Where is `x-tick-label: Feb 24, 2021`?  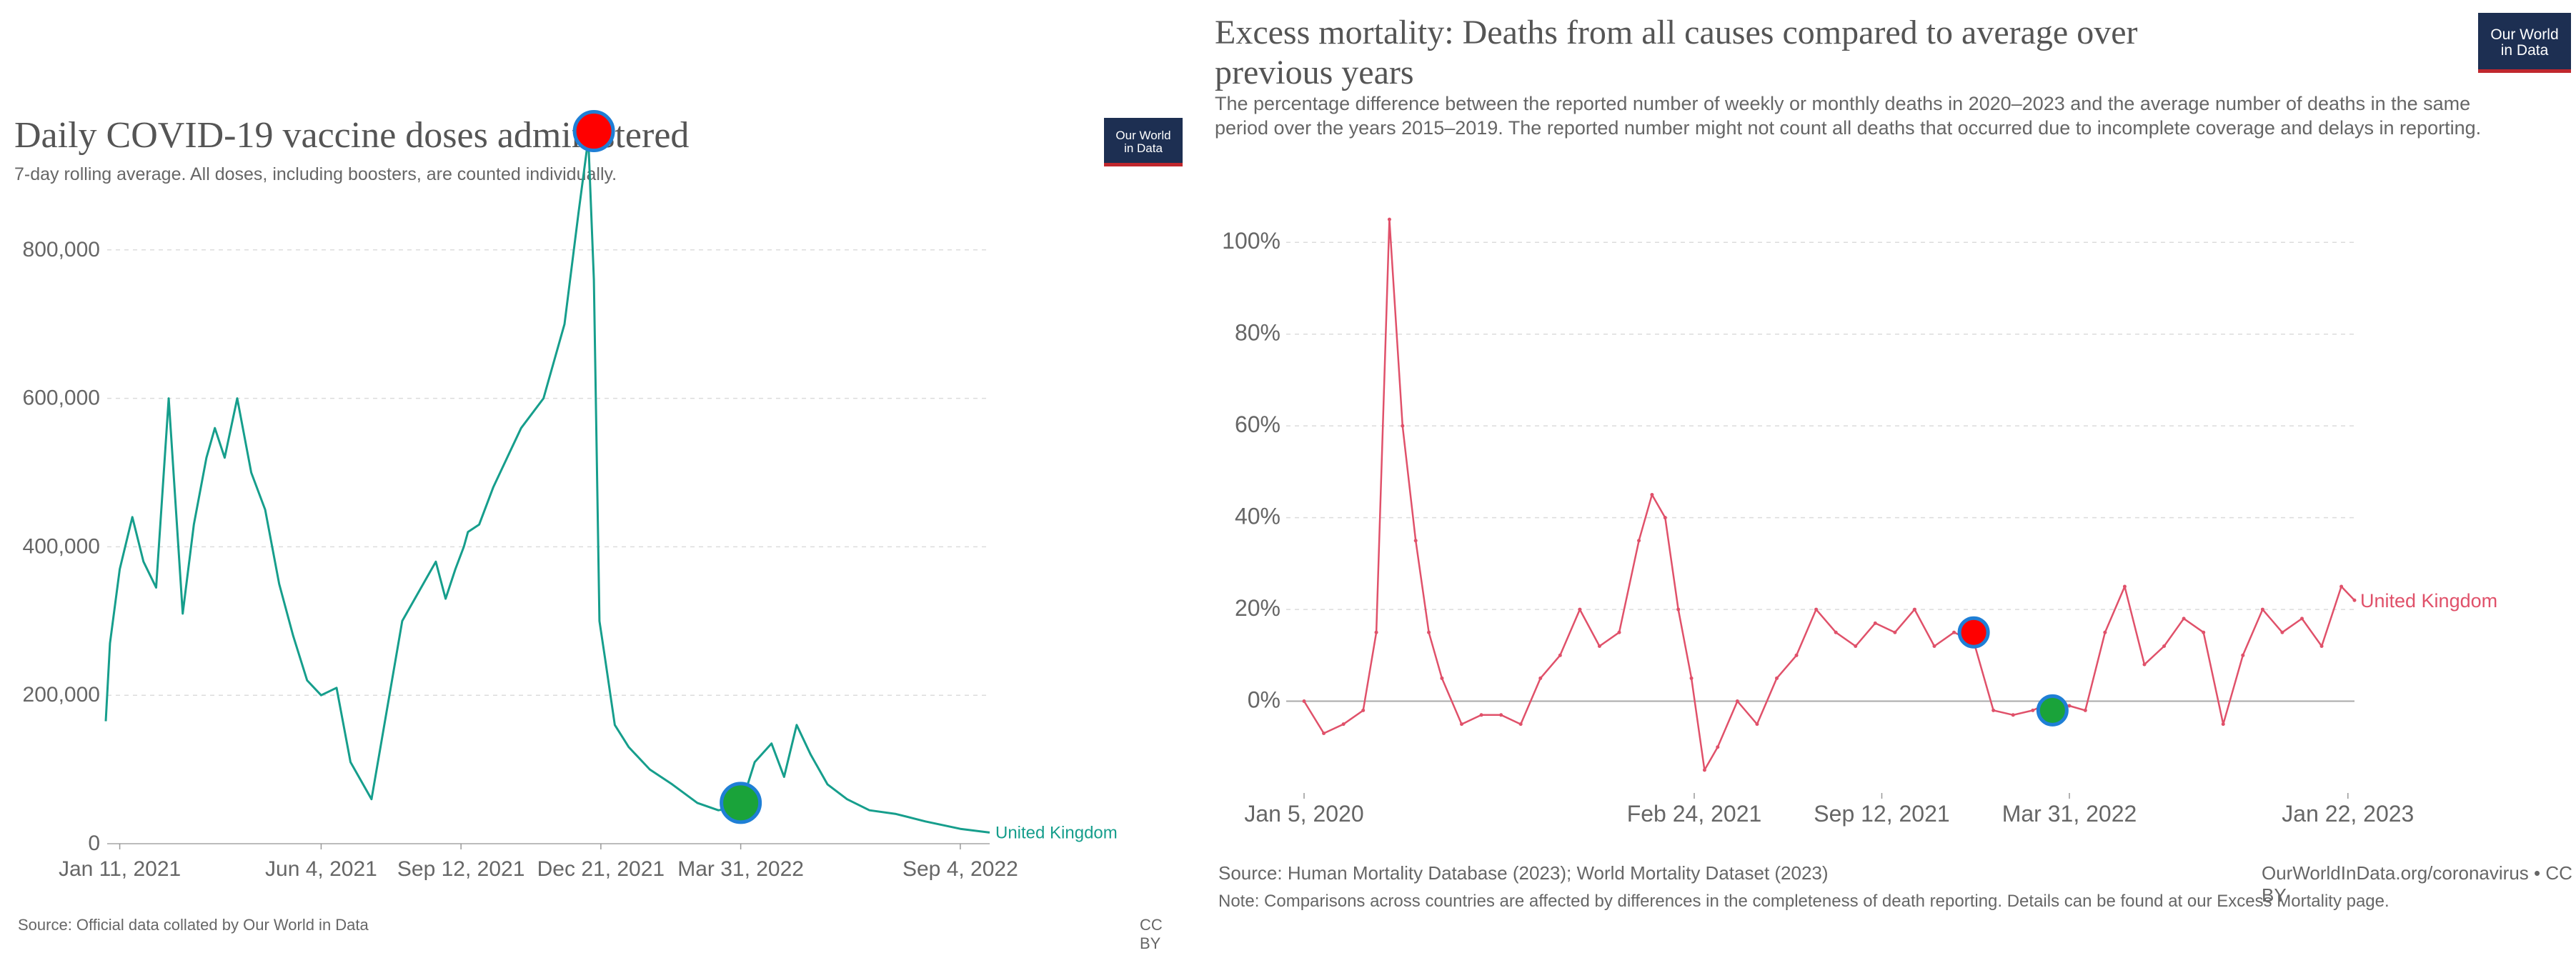
x-tick-label: Feb 24, 2021 is located at coordinates (1694, 814).